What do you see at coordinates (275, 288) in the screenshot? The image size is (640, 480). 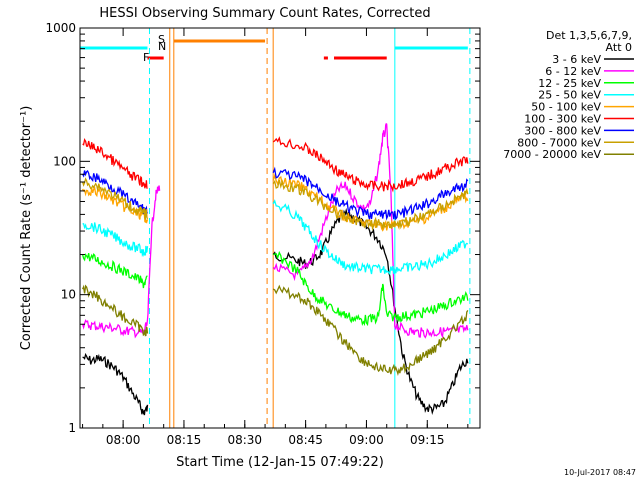 I see `series-line-12-25kev` at bounding box center [275, 288].